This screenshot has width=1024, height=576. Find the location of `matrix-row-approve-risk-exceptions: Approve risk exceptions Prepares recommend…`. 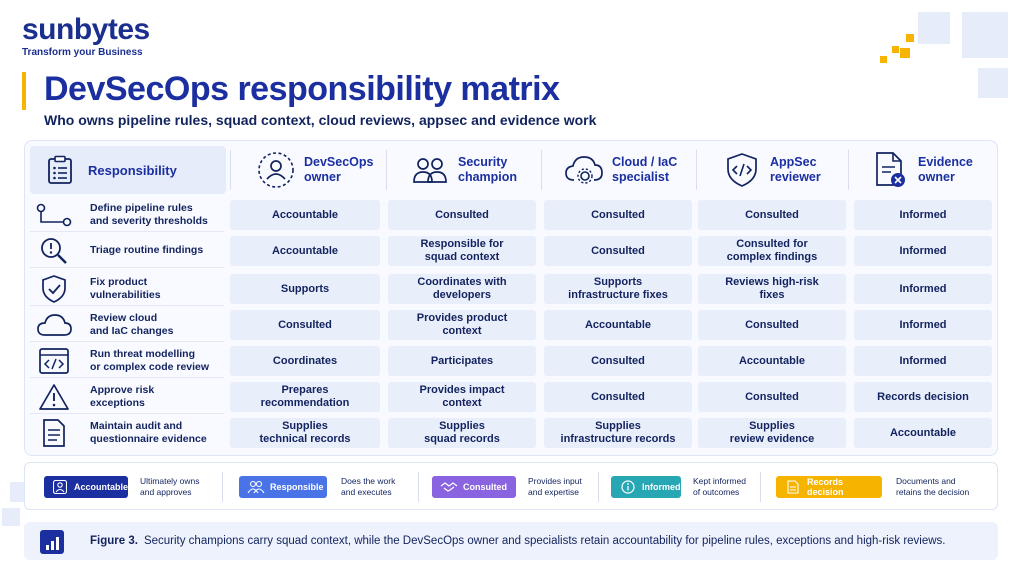

matrix-row-approve-risk-exceptions: Approve risk exceptions Prepares recommend… is located at coordinates (512, 397).